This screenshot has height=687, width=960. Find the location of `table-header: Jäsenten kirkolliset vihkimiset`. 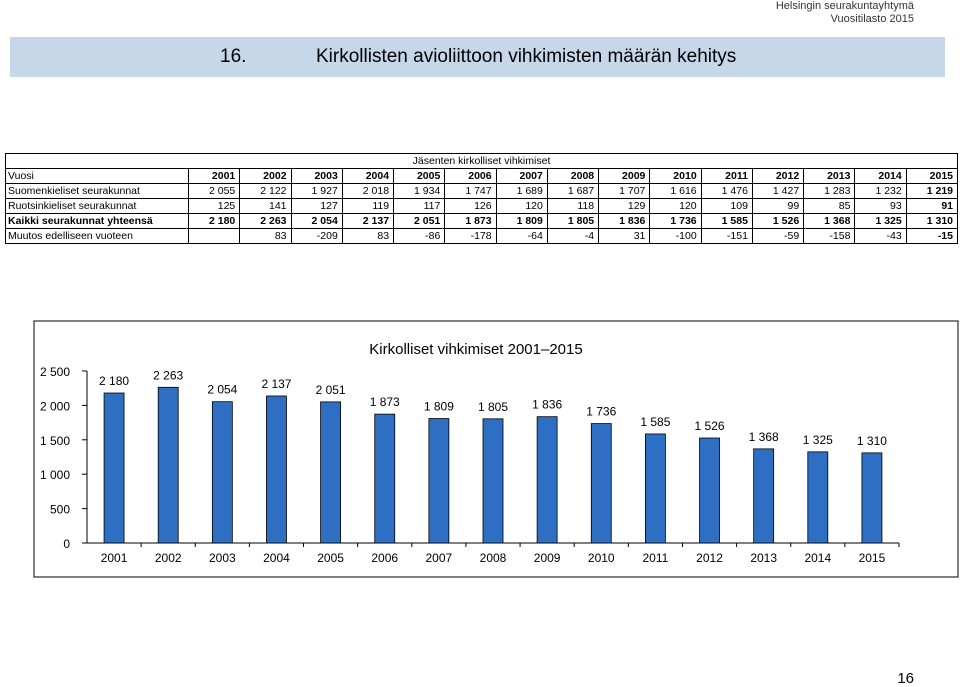

table-header: Jäsenten kirkolliset vihkimiset is located at coordinates (481, 161).